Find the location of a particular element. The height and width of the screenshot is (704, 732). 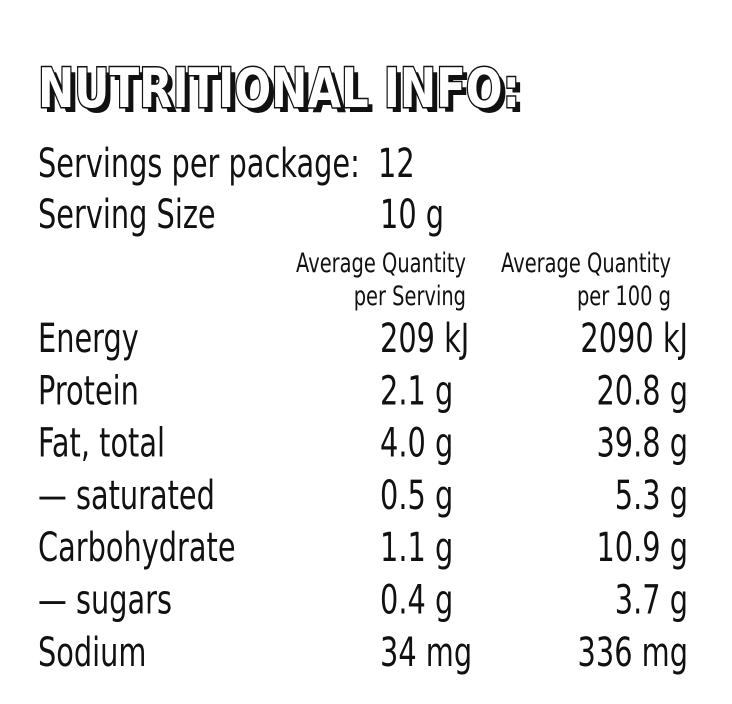

per-100g-value-group: 2090 kJ is located at coordinates (634, 339).